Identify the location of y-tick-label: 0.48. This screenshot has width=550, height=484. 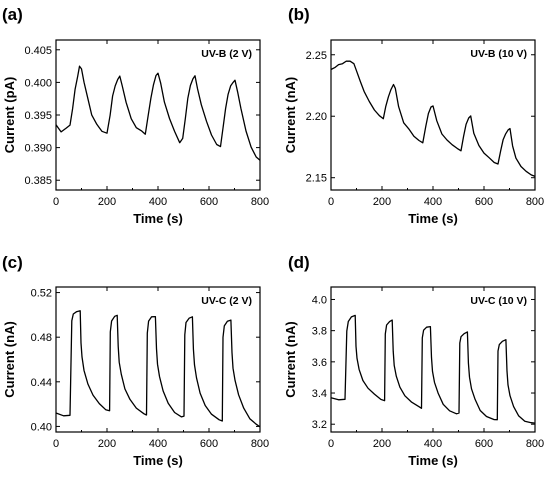
(41, 338).